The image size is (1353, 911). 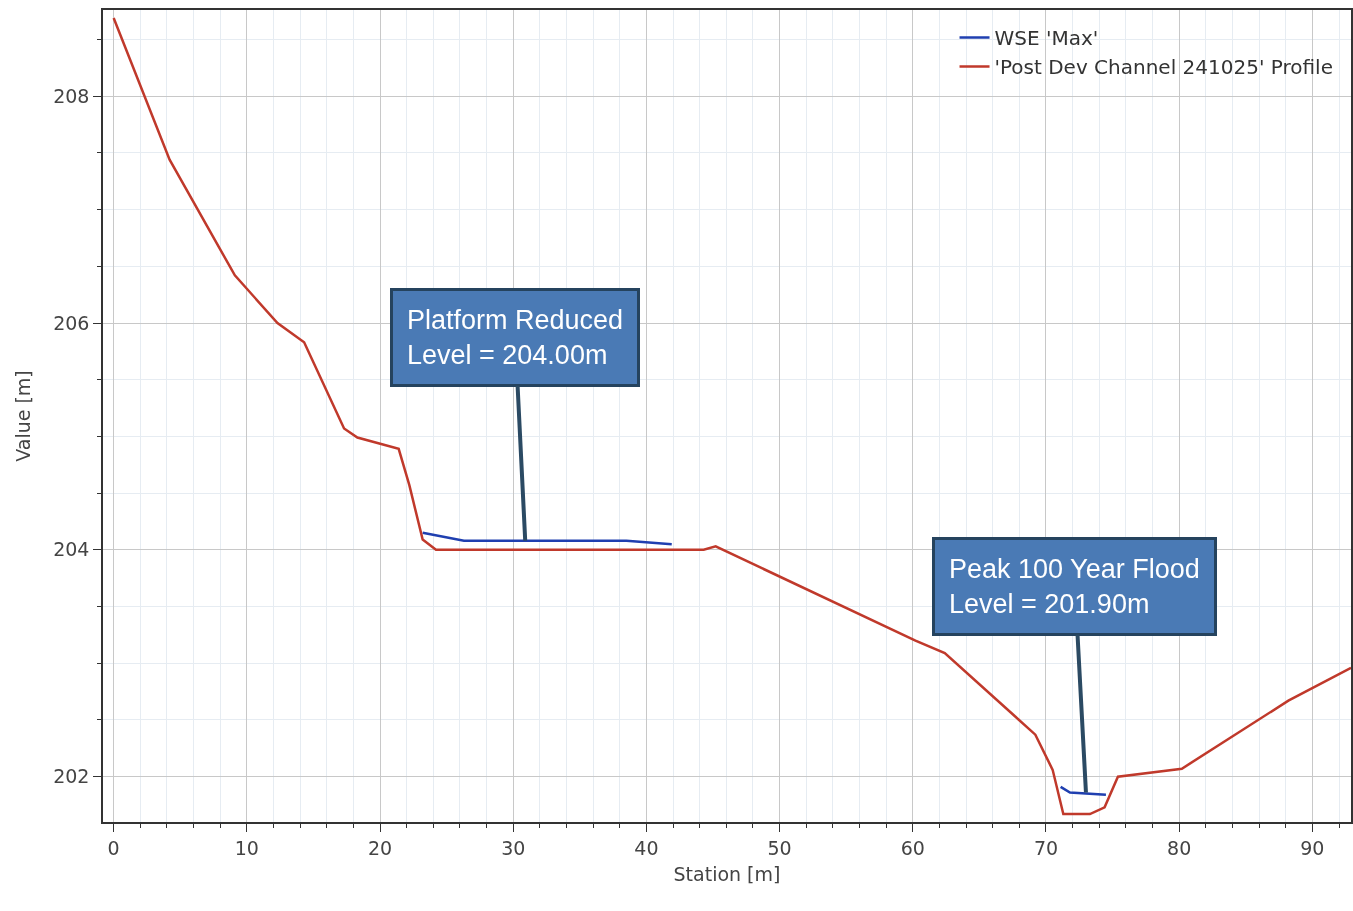 I want to click on legend-label: WSE 'Max', so click(x=1046, y=38).